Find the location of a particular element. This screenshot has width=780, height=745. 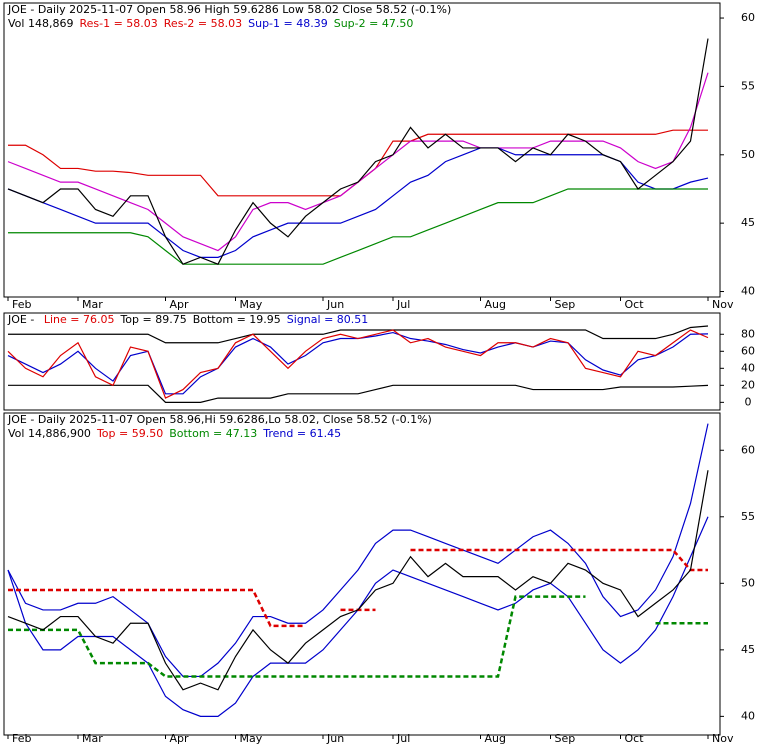

header-text: Top = 89.75 is located at coordinates (152, 319).